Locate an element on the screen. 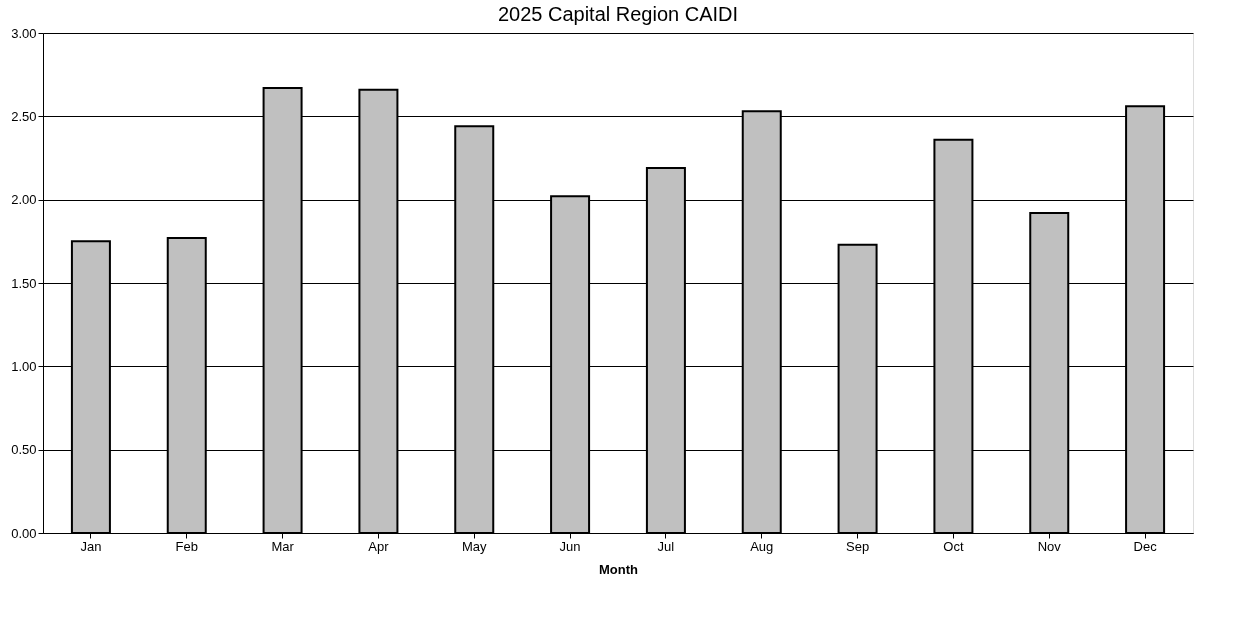 The image size is (1251, 628). x-tick-label: Nov is located at coordinates (1049, 546).